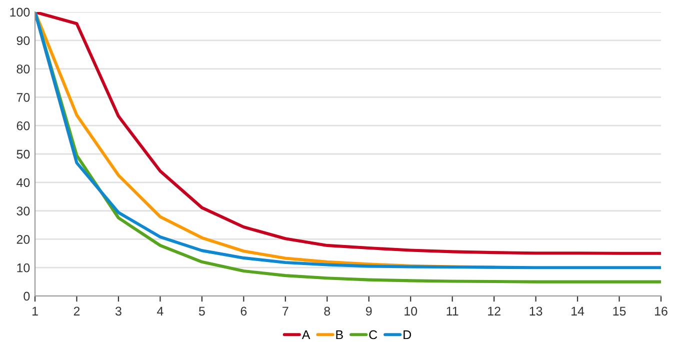  I want to click on legend-label: B, so click(339, 335).